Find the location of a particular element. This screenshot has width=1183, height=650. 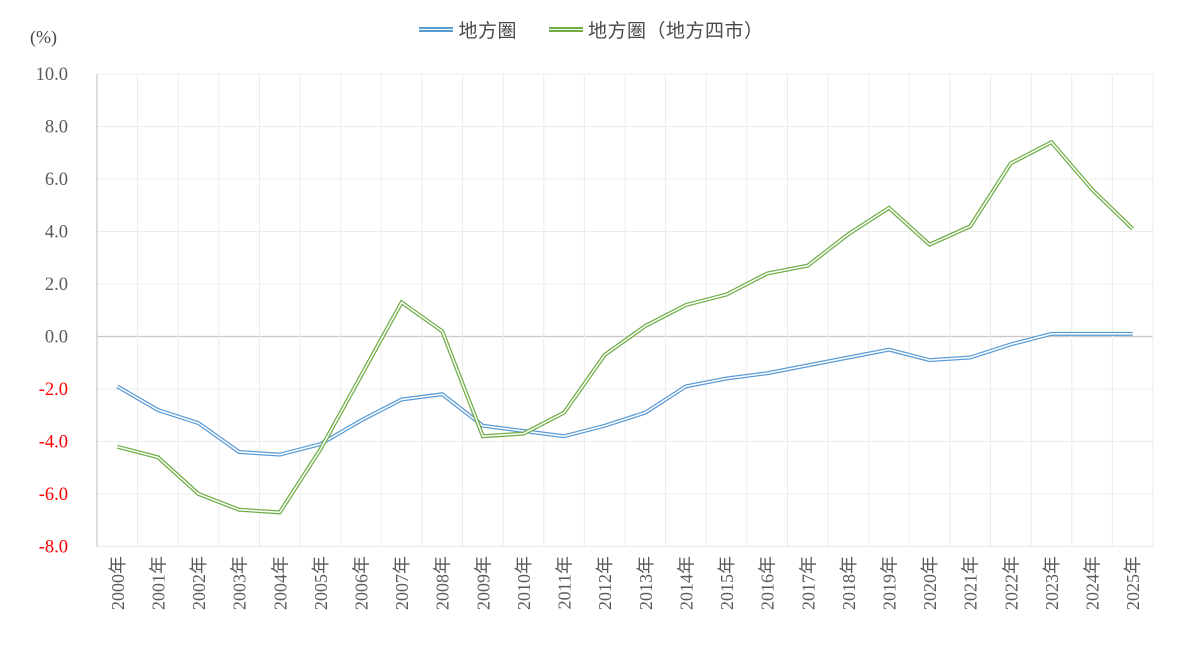

y-tick-label: -6.0 is located at coordinates (53, 495).